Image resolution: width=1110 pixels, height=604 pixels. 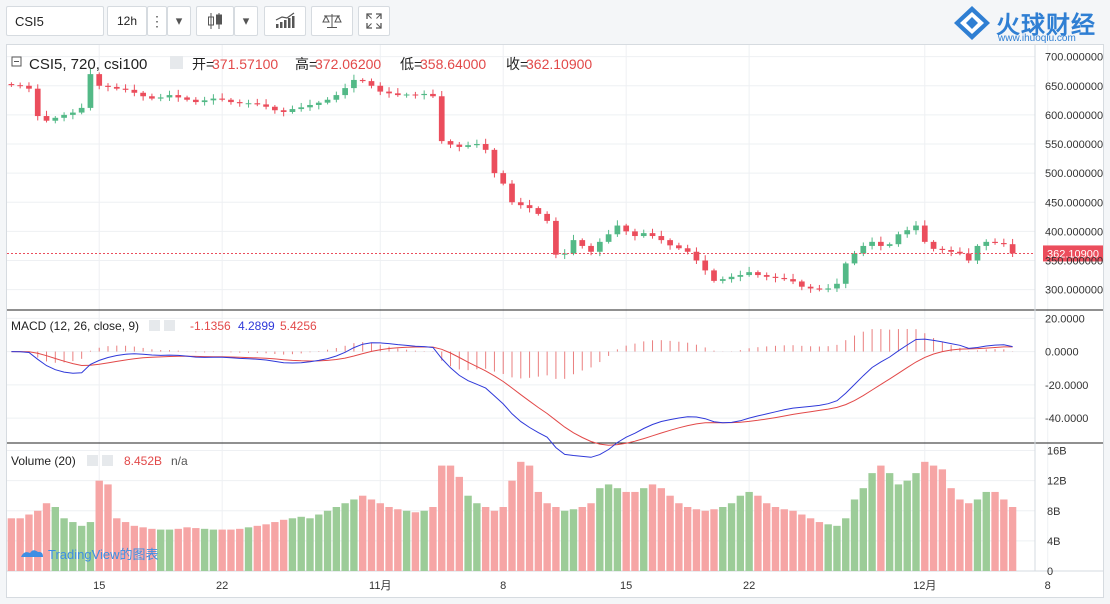 What do you see at coordinates (374, 21) in the screenshot?
I see `fullscreen-button` at bounding box center [374, 21].